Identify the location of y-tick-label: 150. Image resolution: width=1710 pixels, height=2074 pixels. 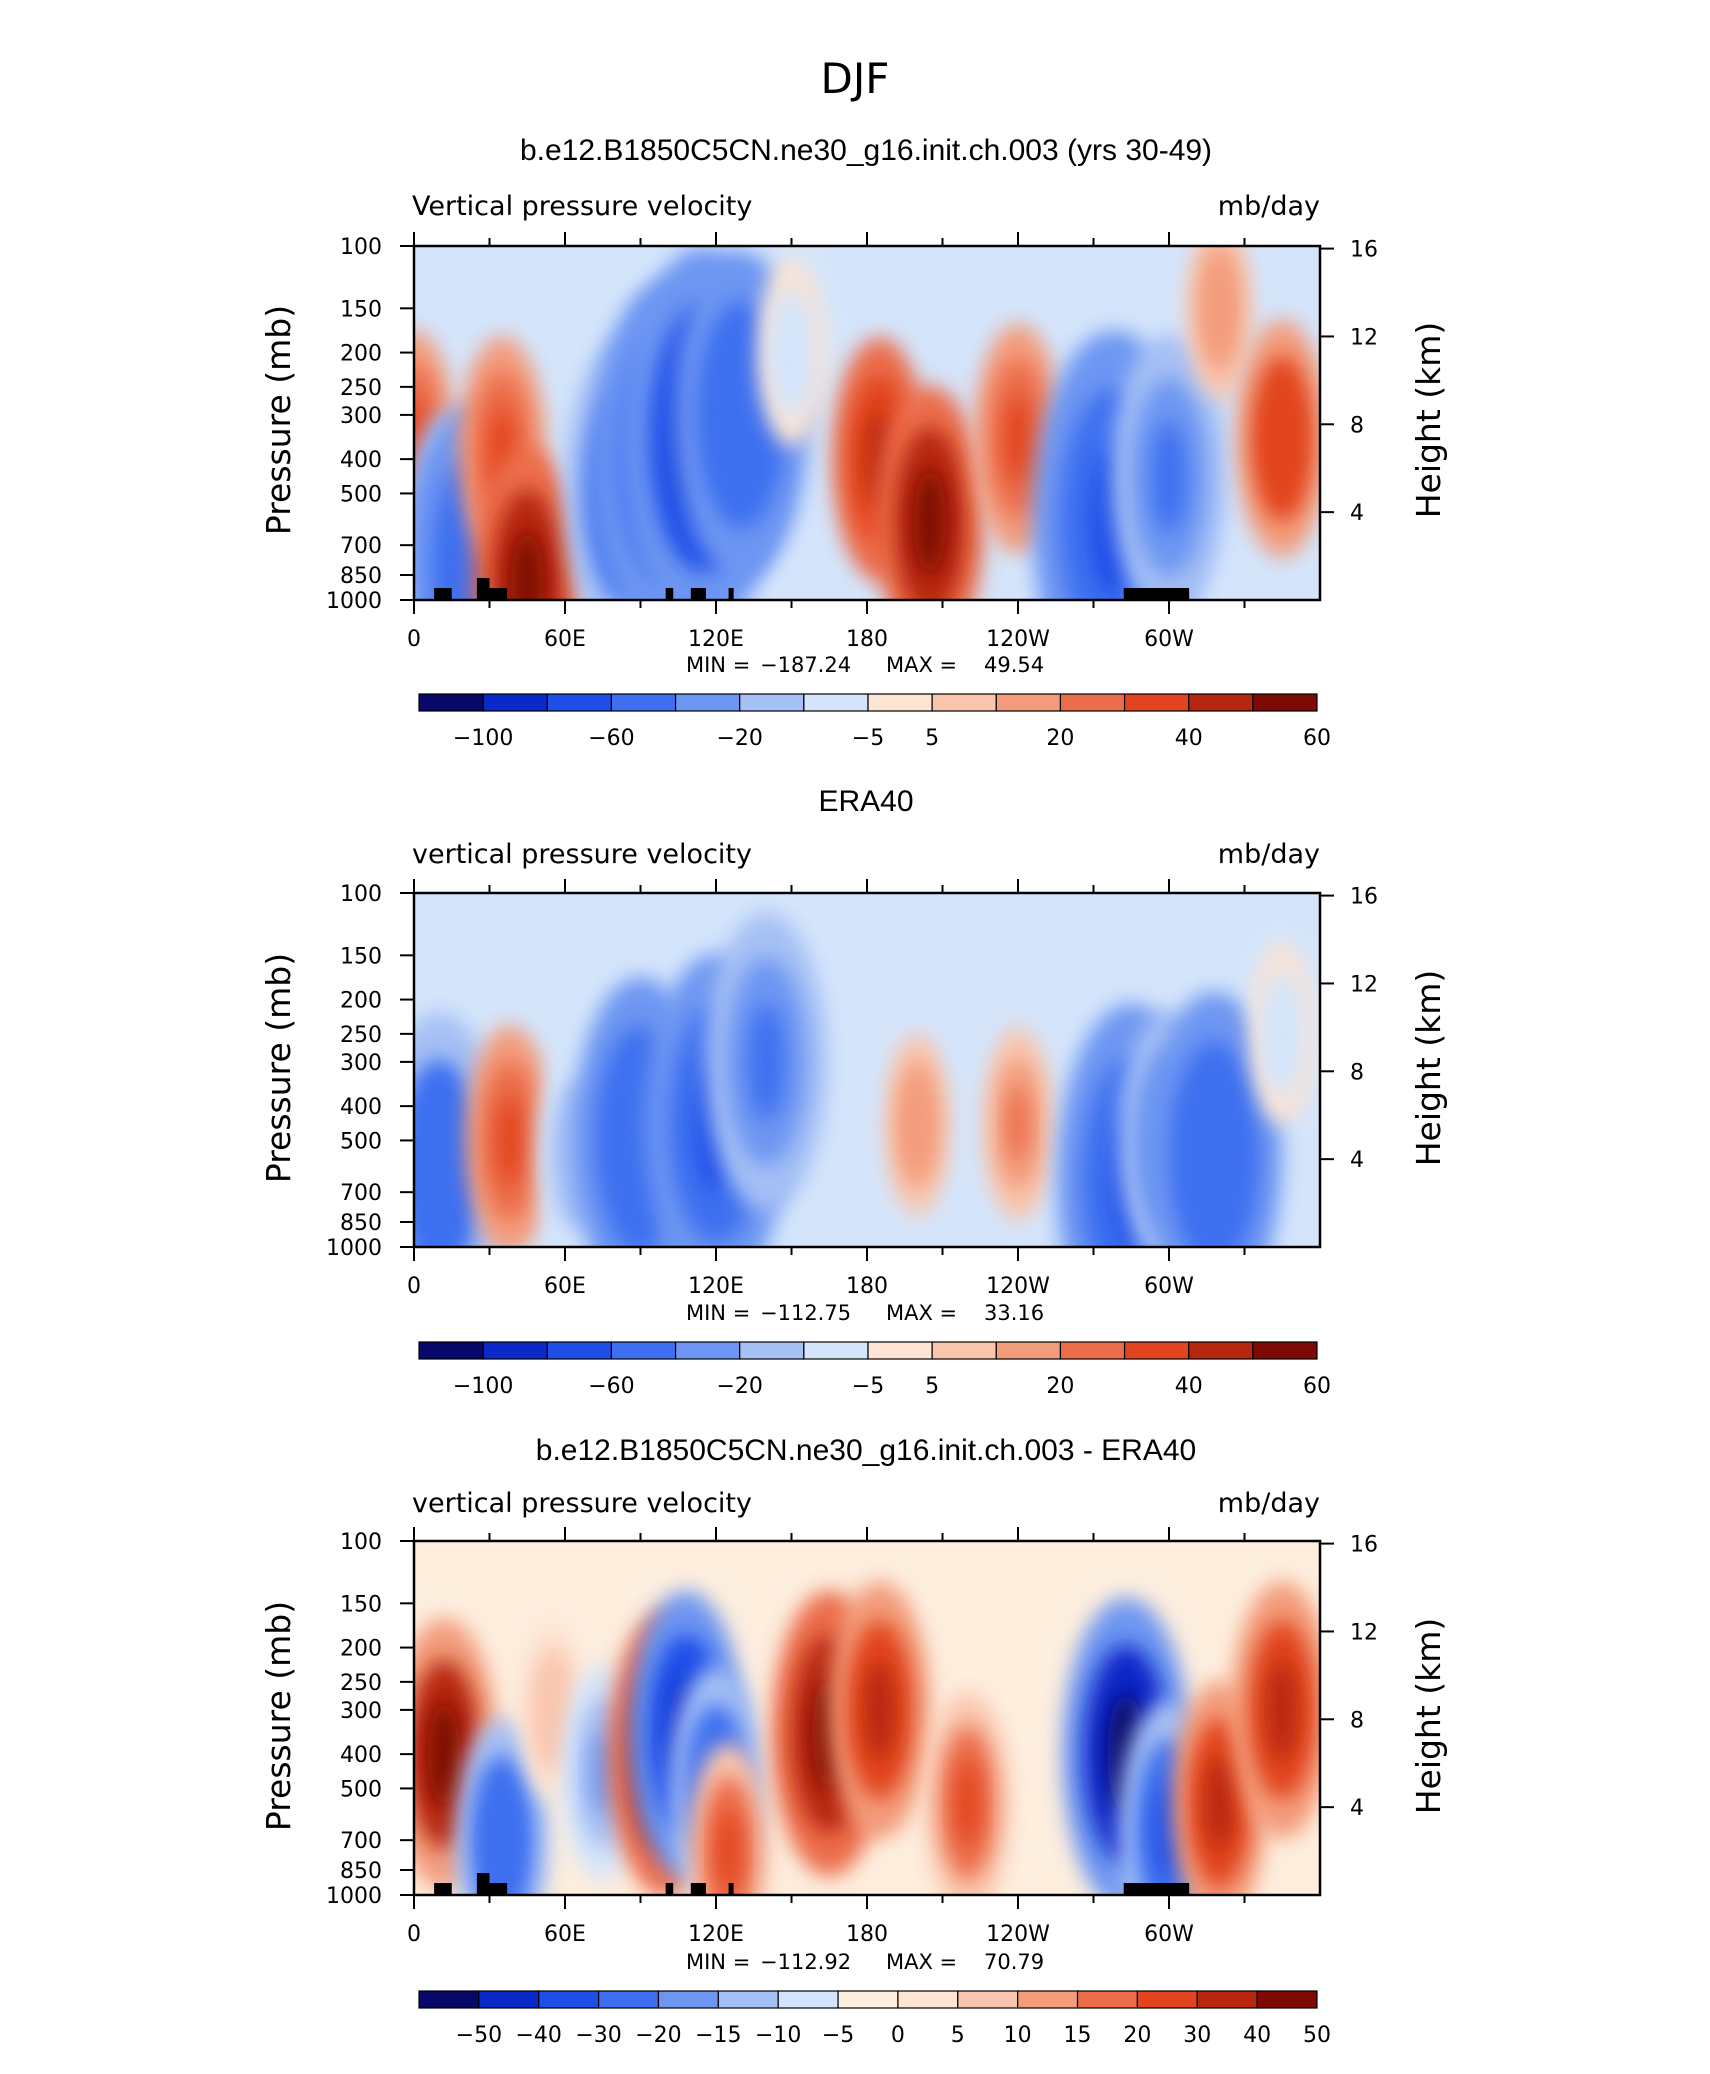
(361, 309).